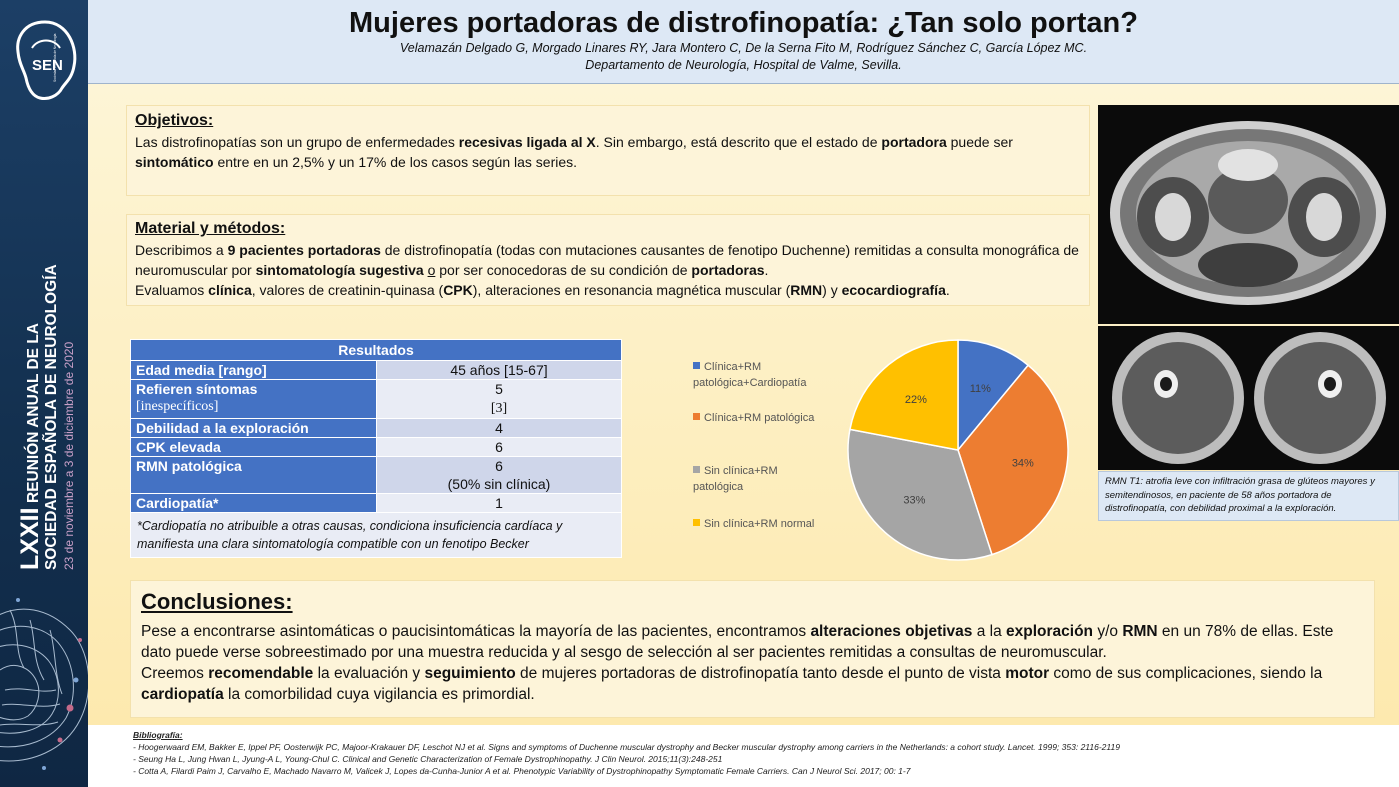  I want to click on conclusions-heading: Conclusiones:, so click(217, 601).